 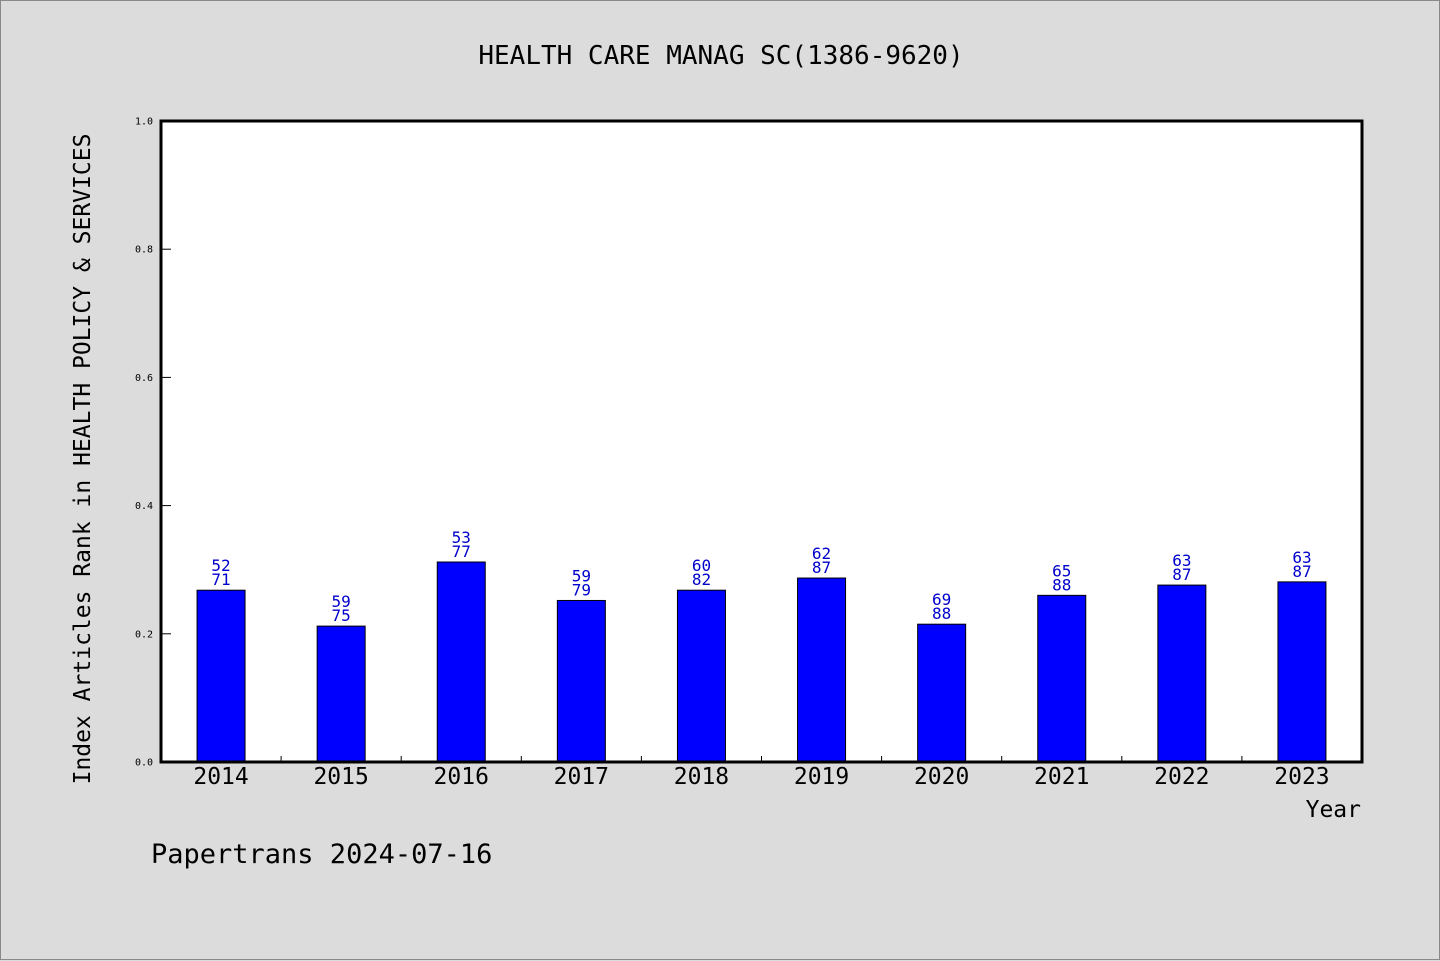 I want to click on rank-label: 62, so click(x=821, y=553).